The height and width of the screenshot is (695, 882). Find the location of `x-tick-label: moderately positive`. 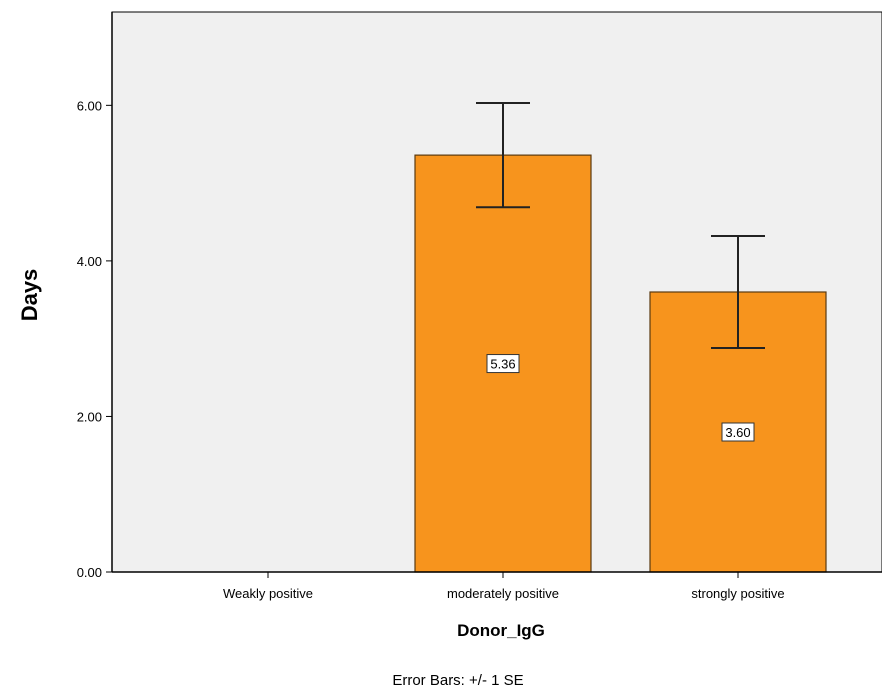

x-tick-label: moderately positive is located at coordinates (503, 593).